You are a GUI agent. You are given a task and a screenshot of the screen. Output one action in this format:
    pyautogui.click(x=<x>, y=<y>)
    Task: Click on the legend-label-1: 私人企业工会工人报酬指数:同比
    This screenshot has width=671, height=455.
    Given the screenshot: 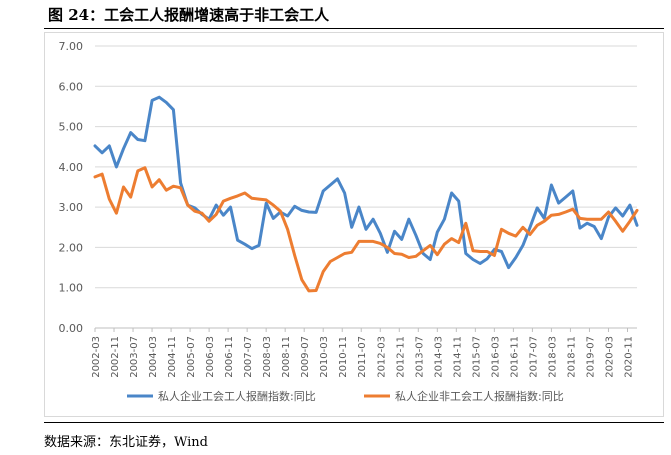 What is the action you would take?
    pyautogui.click(x=237, y=396)
    